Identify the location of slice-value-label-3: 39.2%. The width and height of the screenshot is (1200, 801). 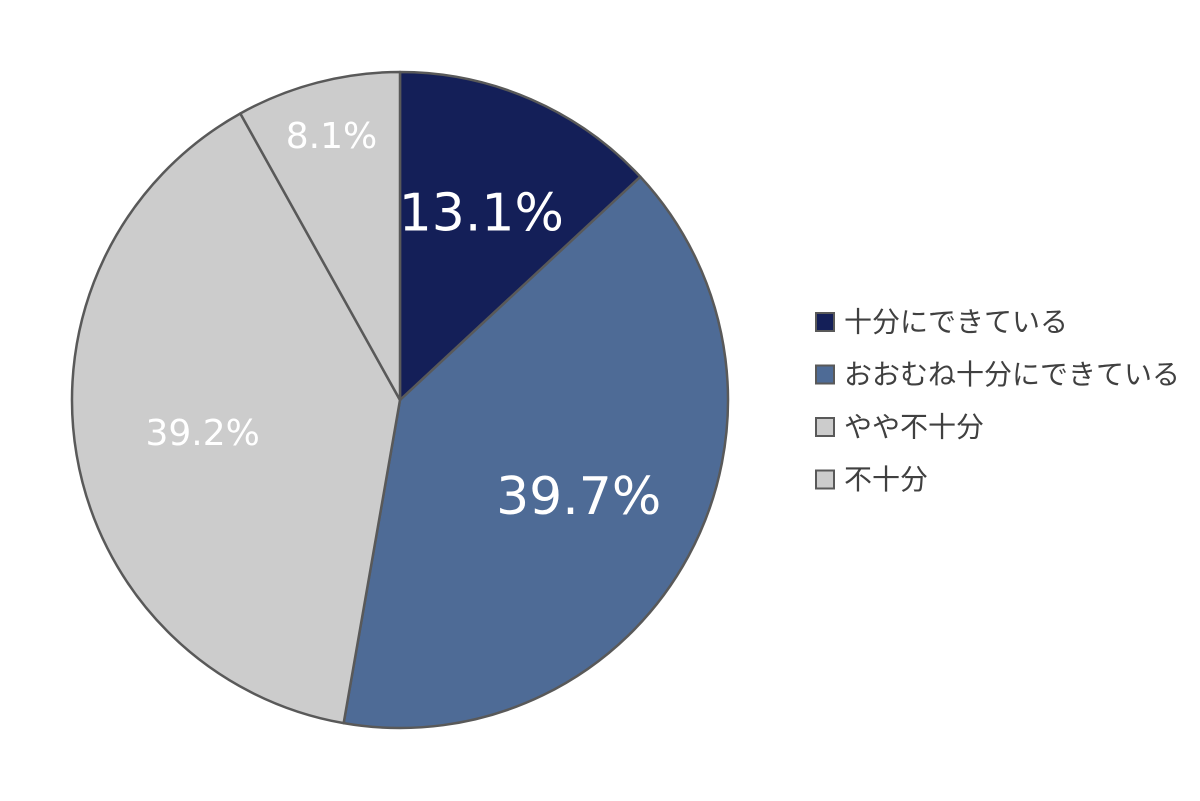
(203, 433).